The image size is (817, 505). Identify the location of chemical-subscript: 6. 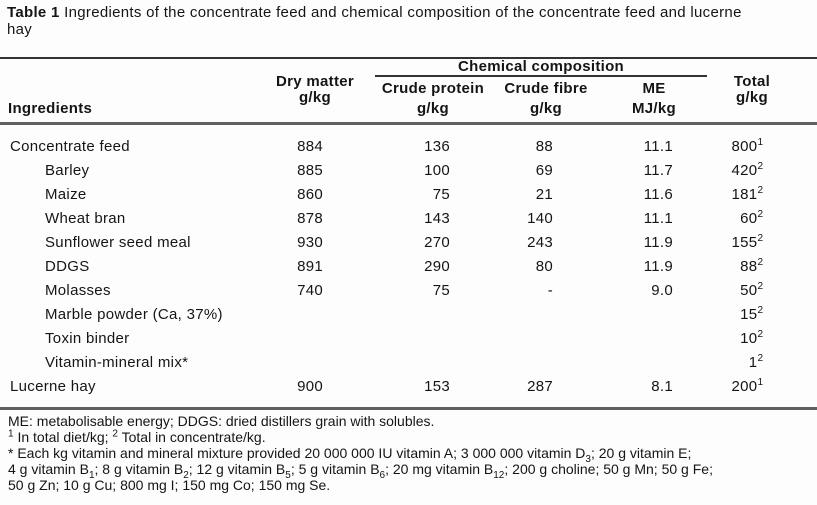
(382, 475).